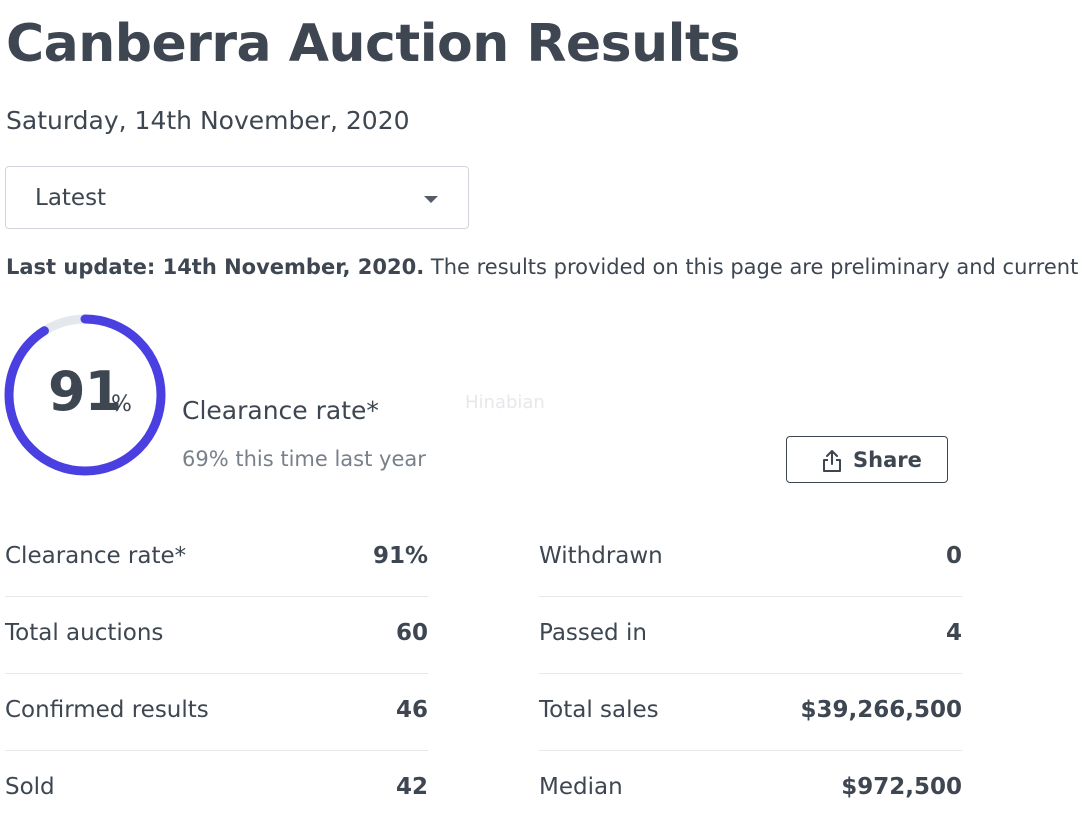 This screenshot has height=827, width=1080. Describe the element at coordinates (601, 556) in the screenshot. I see `stat-label: Withdrawn` at that location.